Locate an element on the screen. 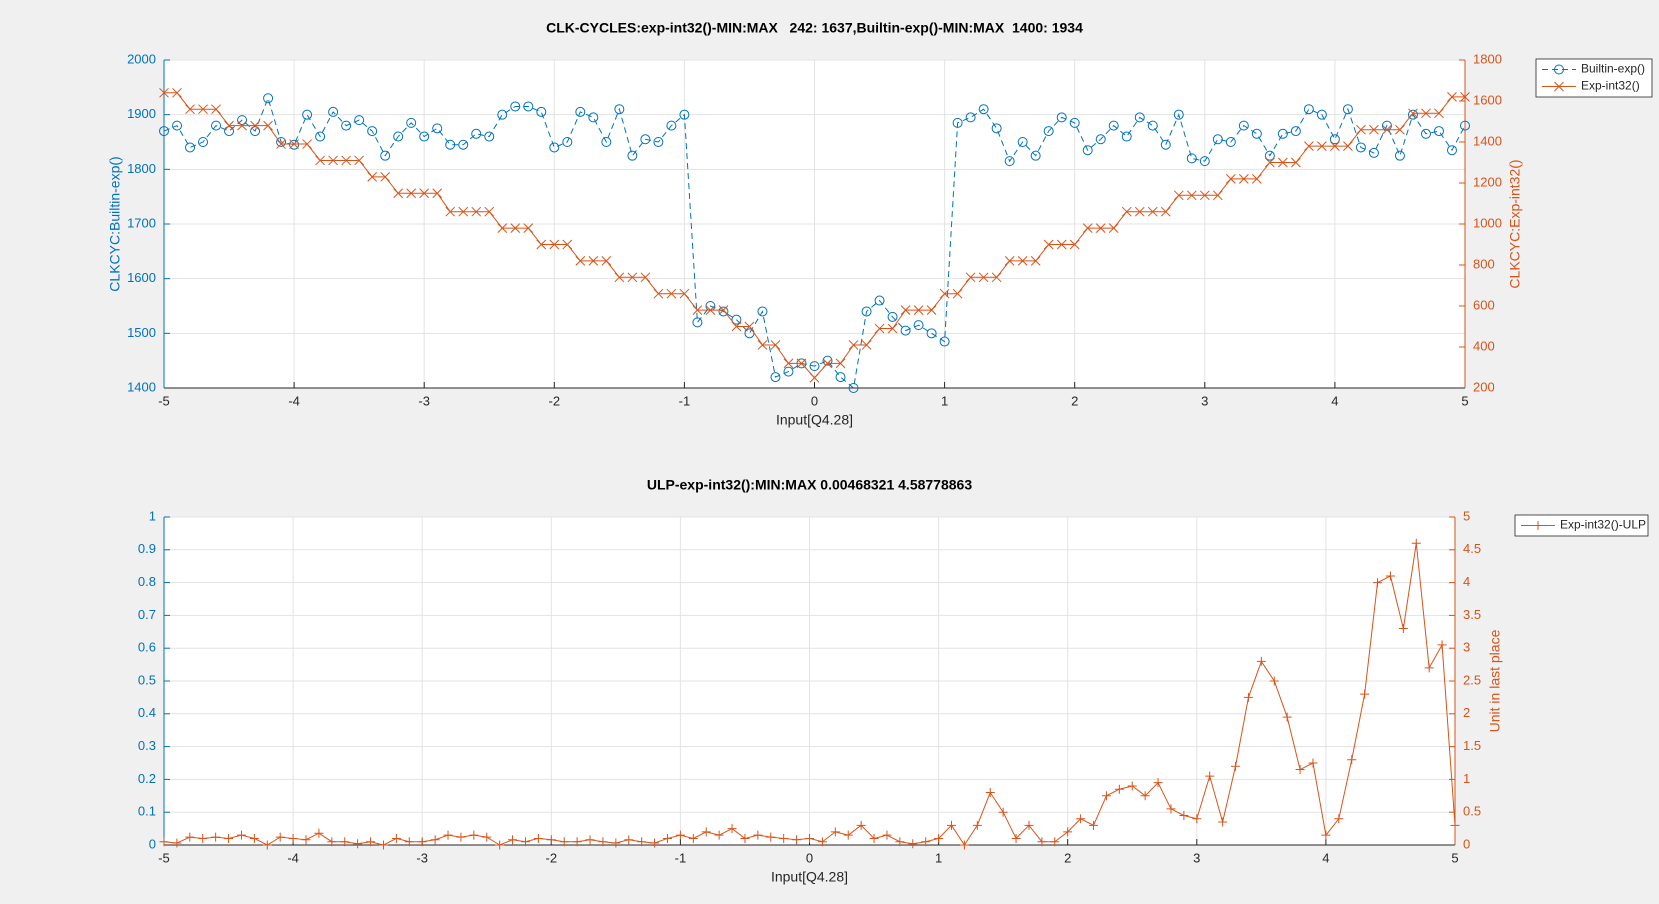  x-tick-label: 2 is located at coordinates (1074, 400).